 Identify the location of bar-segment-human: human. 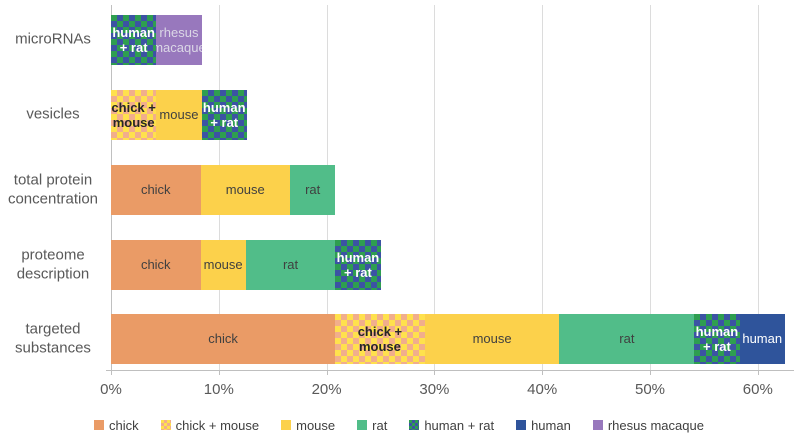
(762, 339).